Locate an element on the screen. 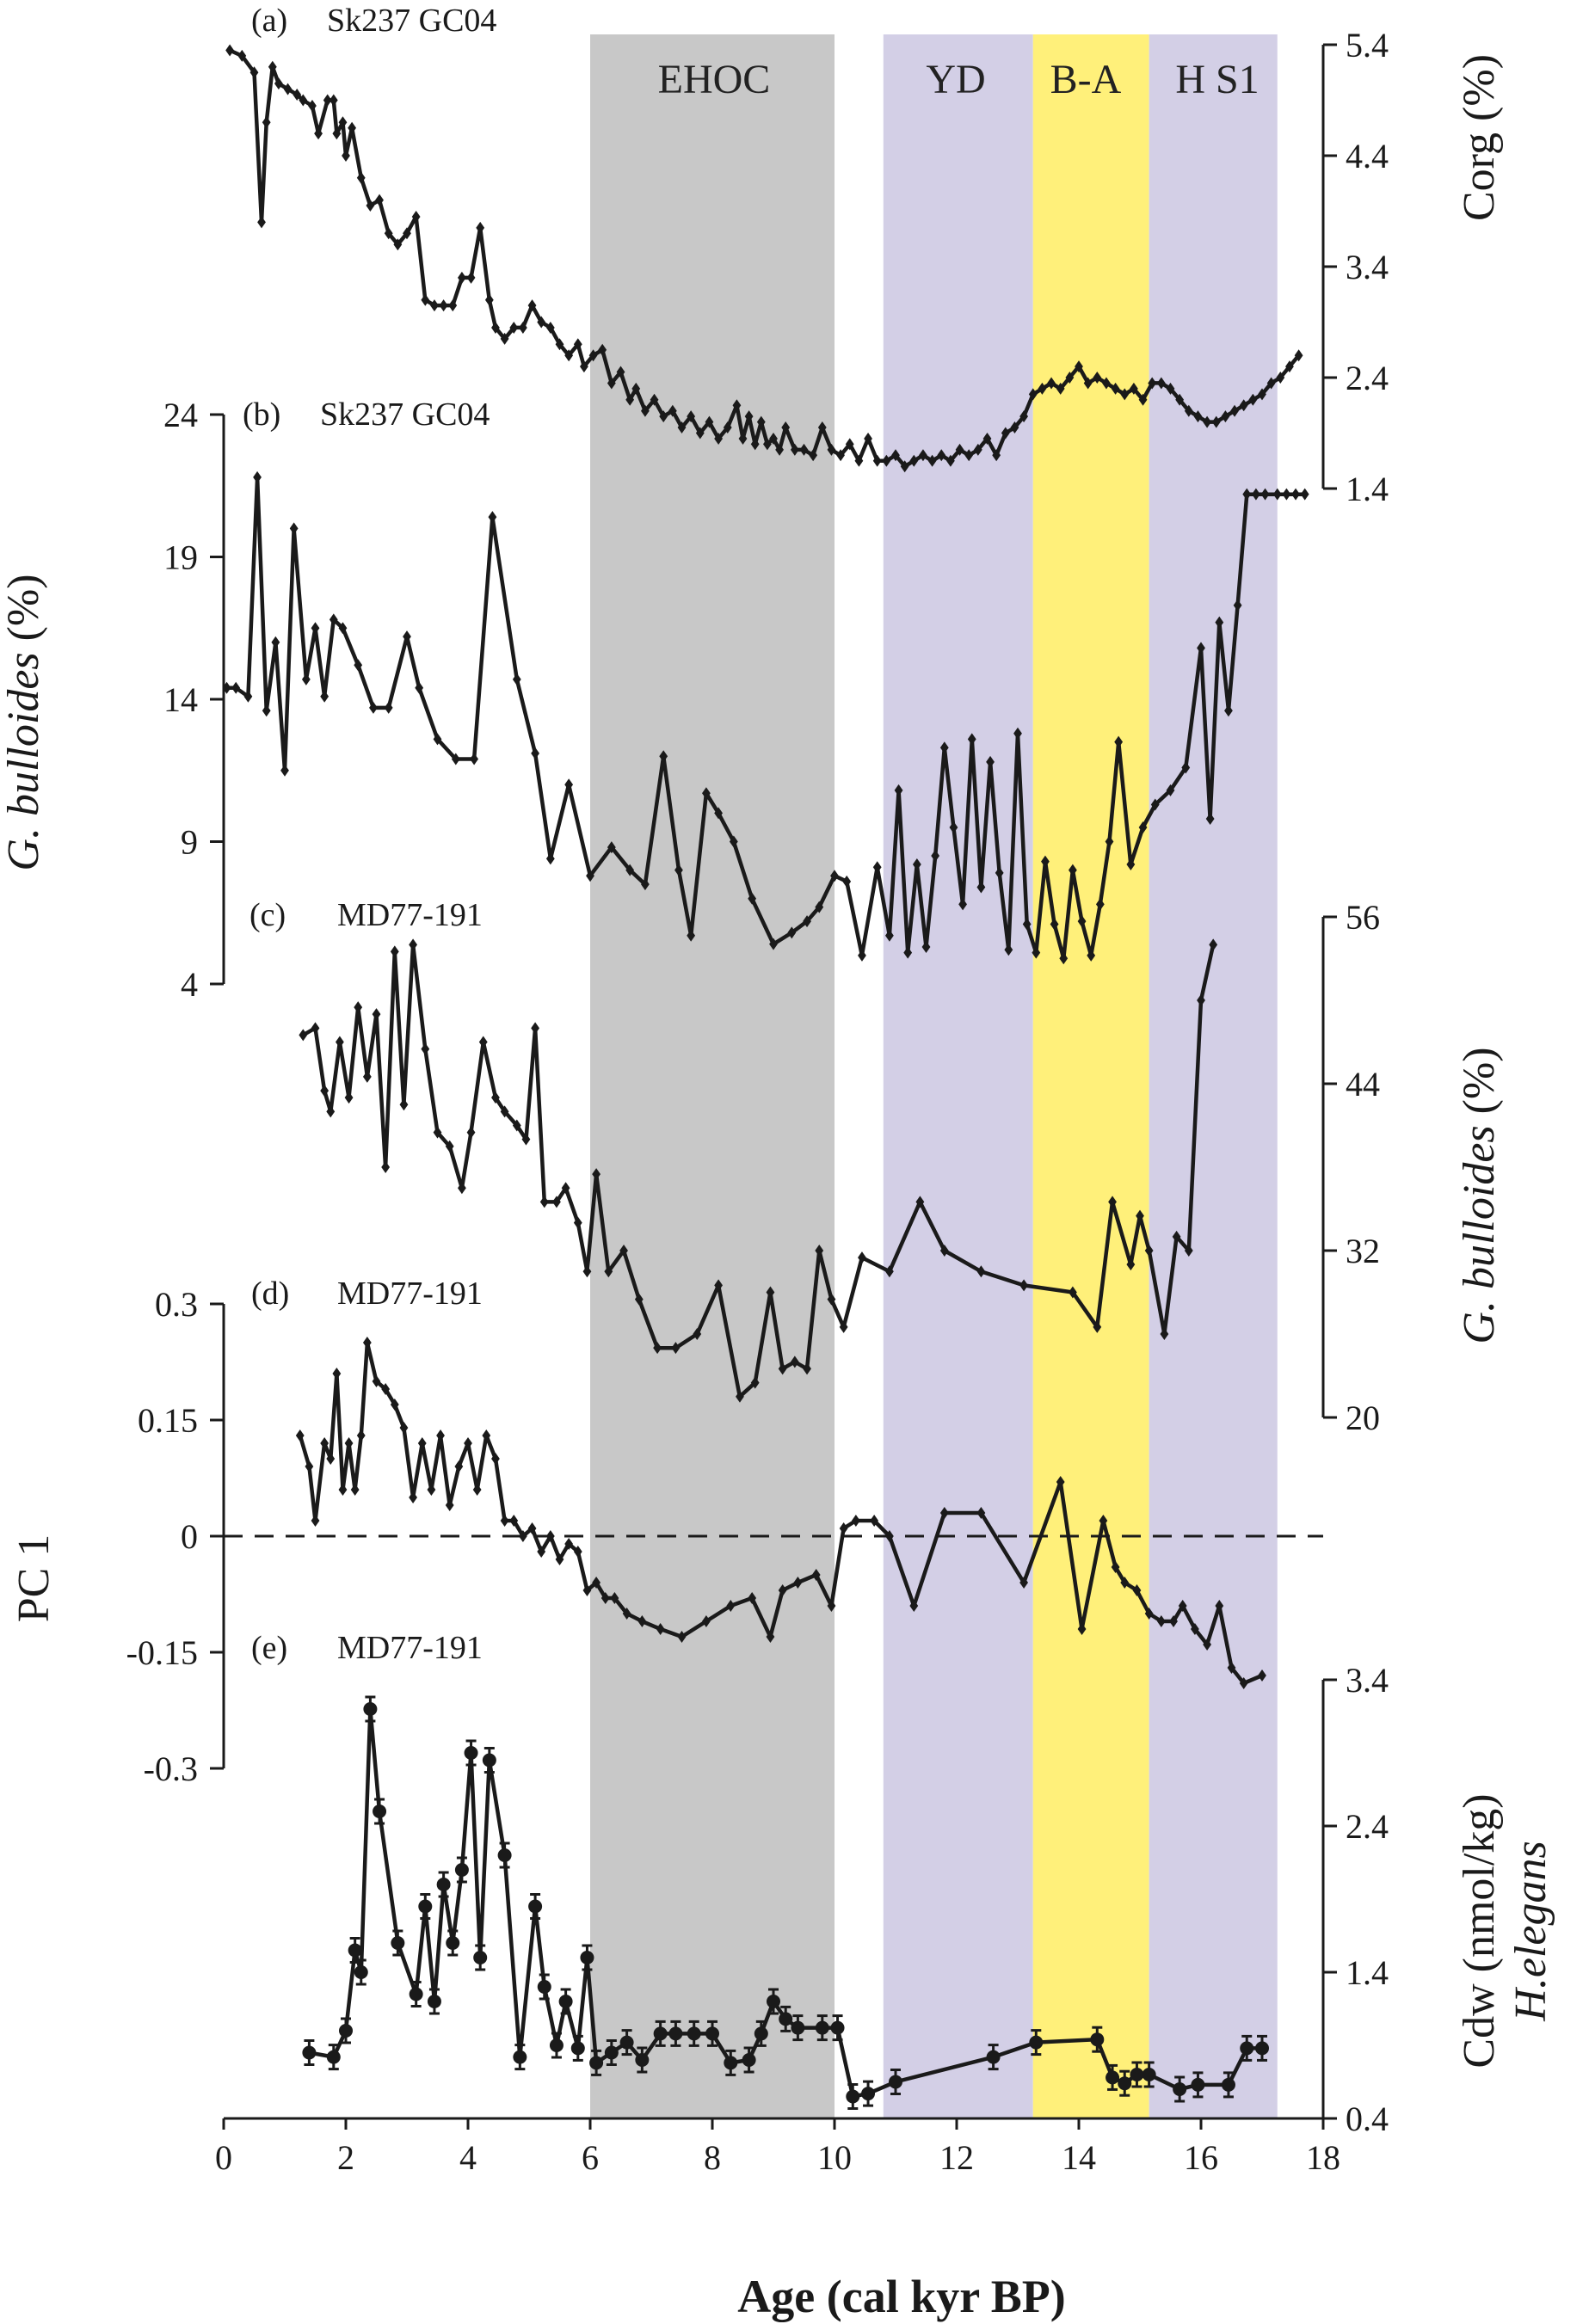 This screenshot has height=2324, width=1589. band-label-h-s1: H S1 is located at coordinates (1217, 79).